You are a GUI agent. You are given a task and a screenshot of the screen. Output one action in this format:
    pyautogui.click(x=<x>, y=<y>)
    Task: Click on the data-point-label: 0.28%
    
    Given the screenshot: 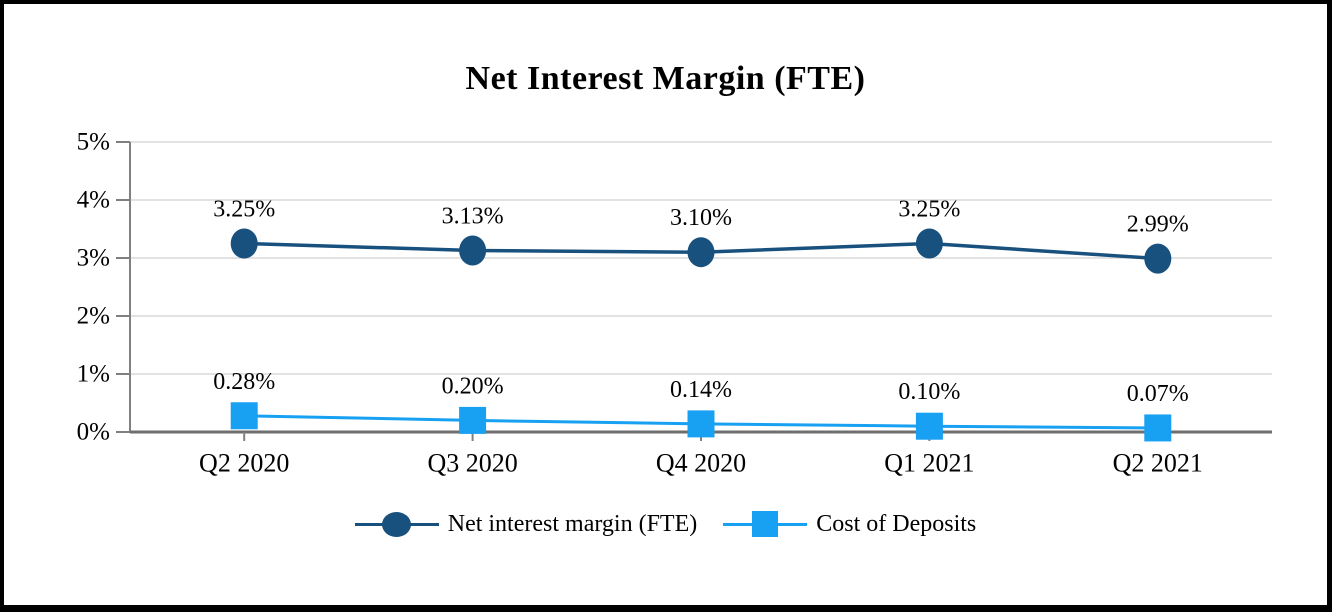 What is the action you would take?
    pyautogui.click(x=244, y=382)
    